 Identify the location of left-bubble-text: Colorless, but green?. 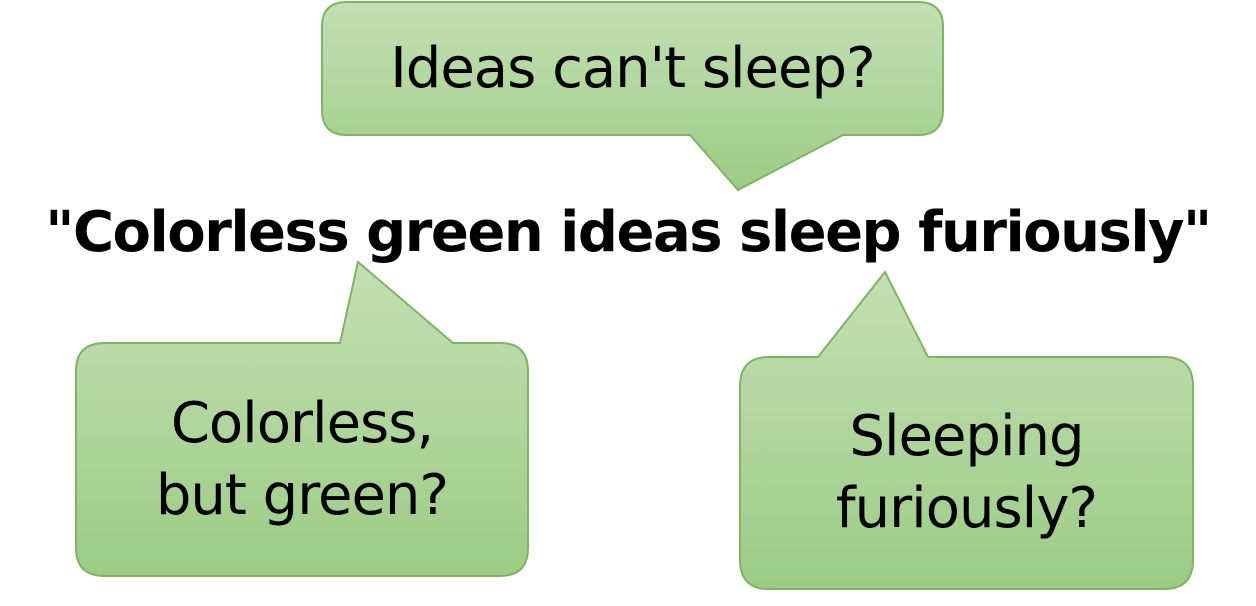
(302, 459).